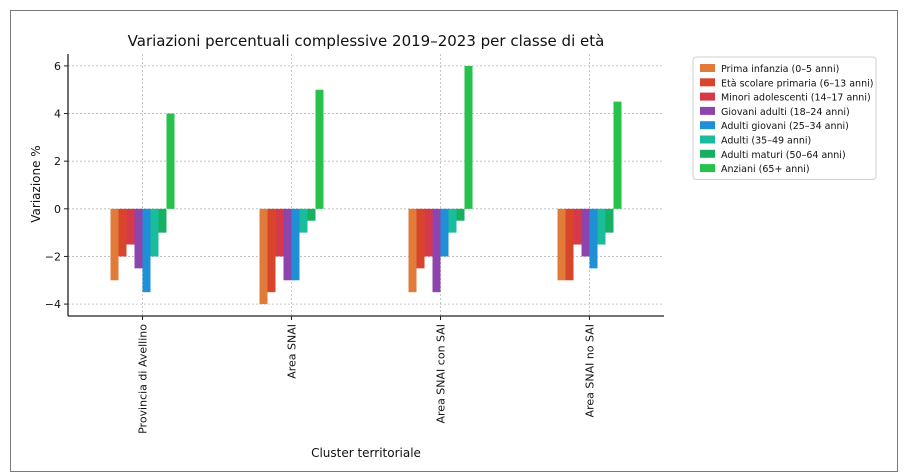 This screenshot has width=905, height=476. Describe the element at coordinates (57, 161) in the screenshot. I see `y-tick-label: 2` at that location.